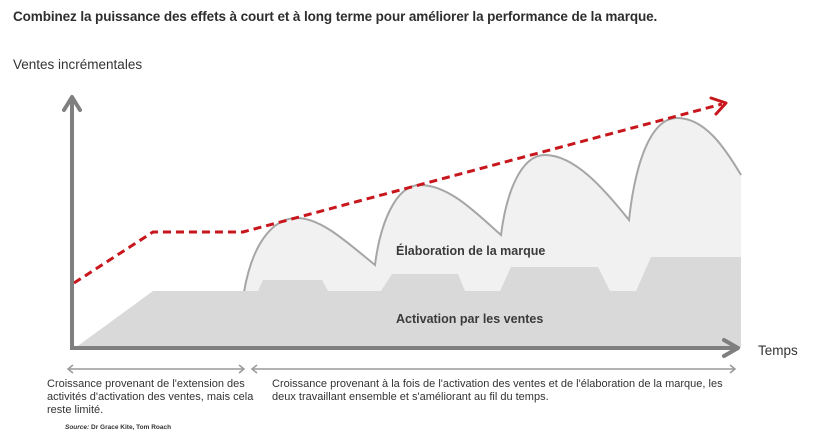 Image resolution: width=830 pixels, height=444 pixels. Describe the element at coordinates (471, 251) in the screenshot. I see `brand-building-label: Élaboration de la marque` at that location.